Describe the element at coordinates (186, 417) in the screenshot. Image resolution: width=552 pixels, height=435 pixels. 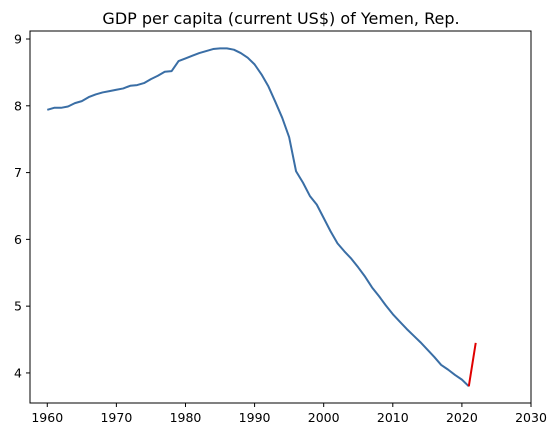
I see `x-tick-label: 1980` at that location.